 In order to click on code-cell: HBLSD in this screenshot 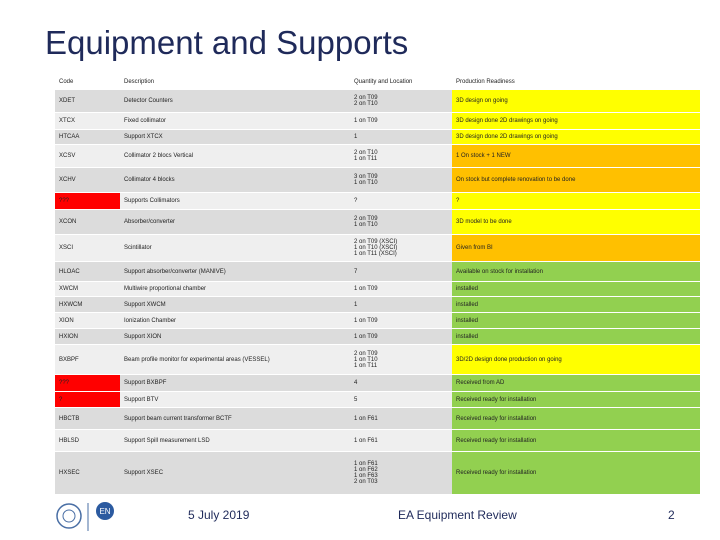, I will do `click(87, 440)`.